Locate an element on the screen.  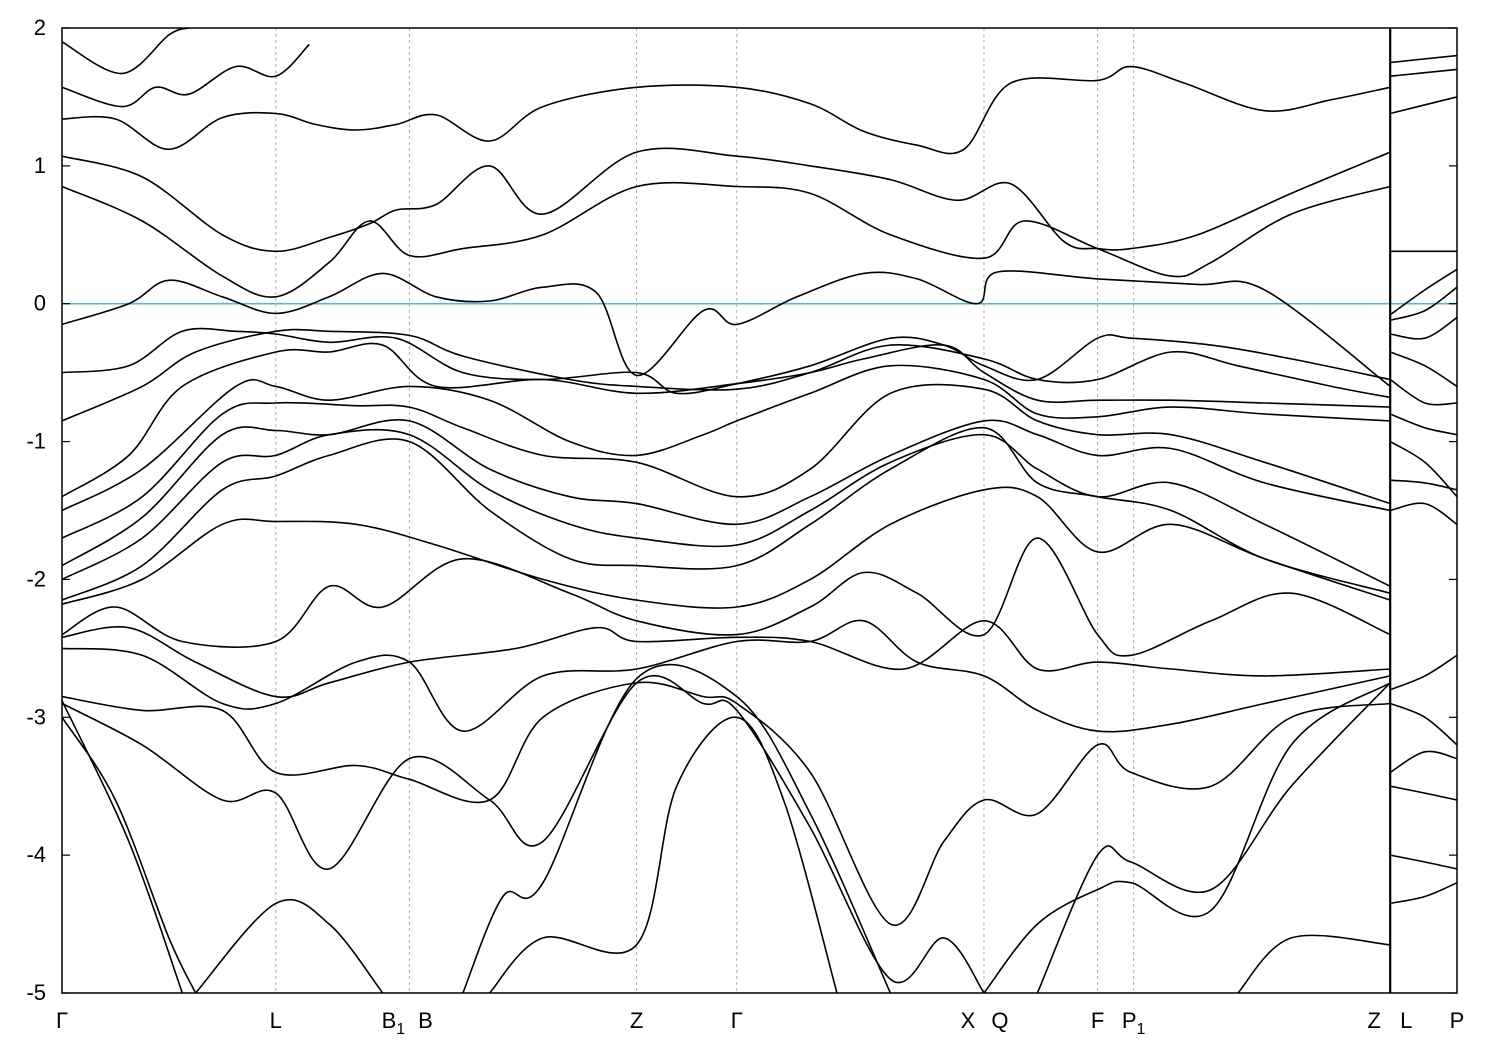
x-tick-label: Q is located at coordinates (999, 1020).